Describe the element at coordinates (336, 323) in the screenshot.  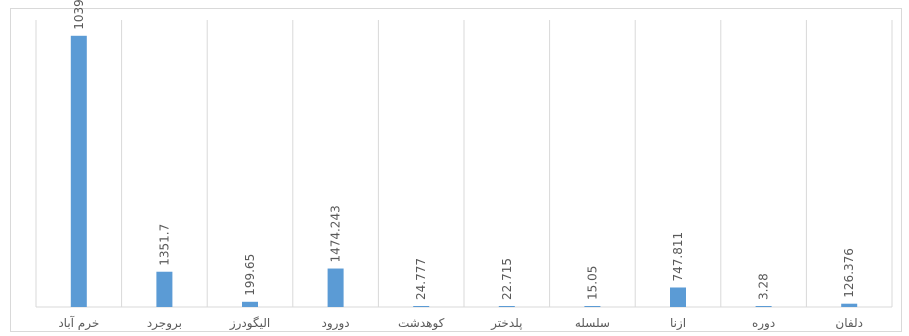
I see `category-label: دورود` at that location.